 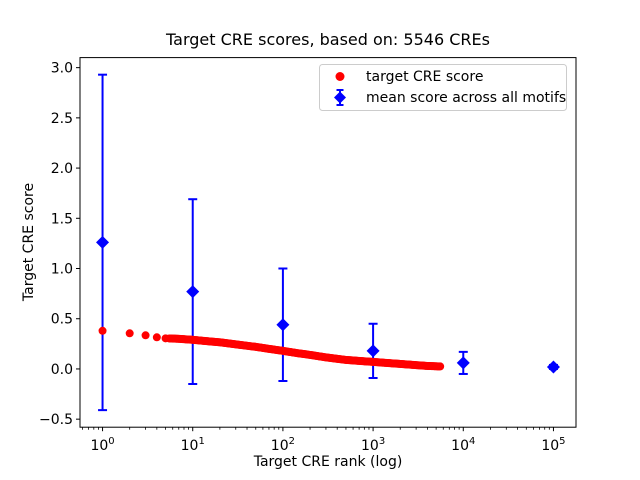 What do you see at coordinates (424, 77) in the screenshot?
I see `legend-label-target-score: target CRE score` at bounding box center [424, 77].